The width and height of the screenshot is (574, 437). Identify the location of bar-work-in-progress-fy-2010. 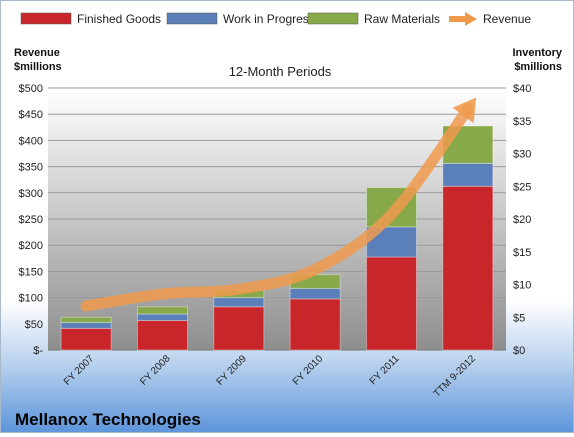
(315, 293).